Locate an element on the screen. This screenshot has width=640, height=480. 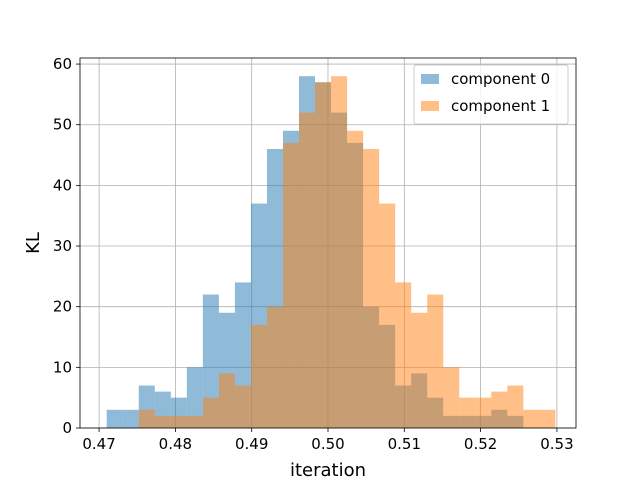
x-tick-label: 0.52 is located at coordinates (480, 444).